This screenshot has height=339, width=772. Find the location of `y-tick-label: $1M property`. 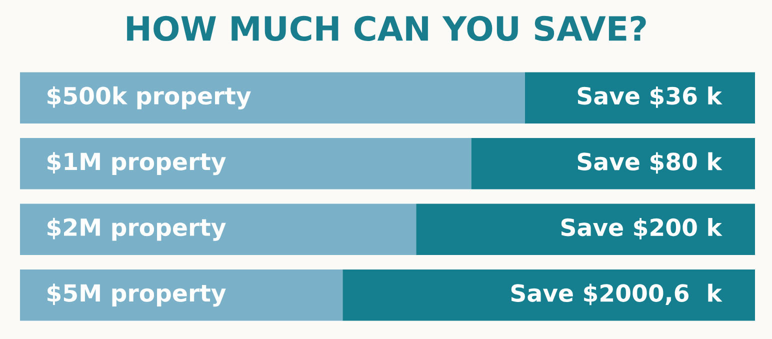

y-tick-label: $1M property is located at coordinates (137, 164).